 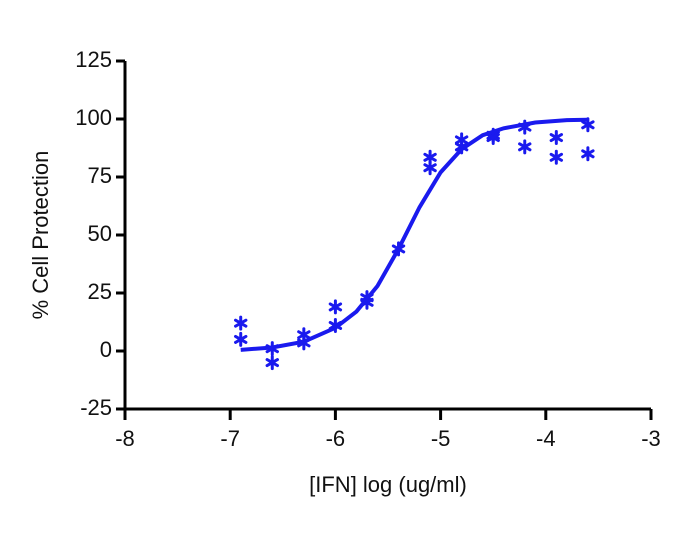 What do you see at coordinates (93, 59) in the screenshot?
I see `y-tick-label: 125` at bounding box center [93, 59].